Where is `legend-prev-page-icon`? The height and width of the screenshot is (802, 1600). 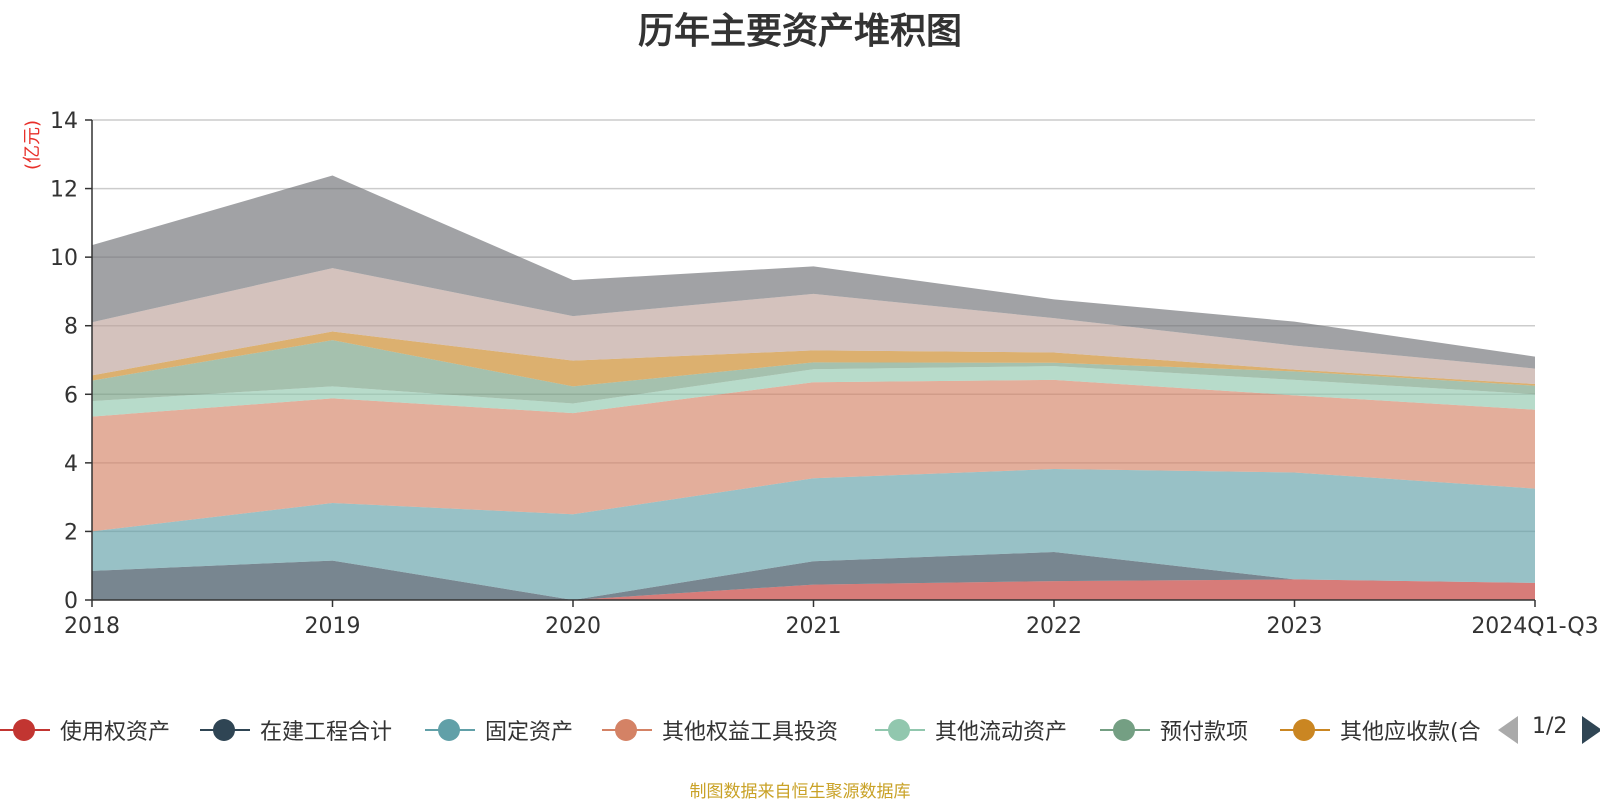
legend-prev-page-icon is located at coordinates (1508, 730).